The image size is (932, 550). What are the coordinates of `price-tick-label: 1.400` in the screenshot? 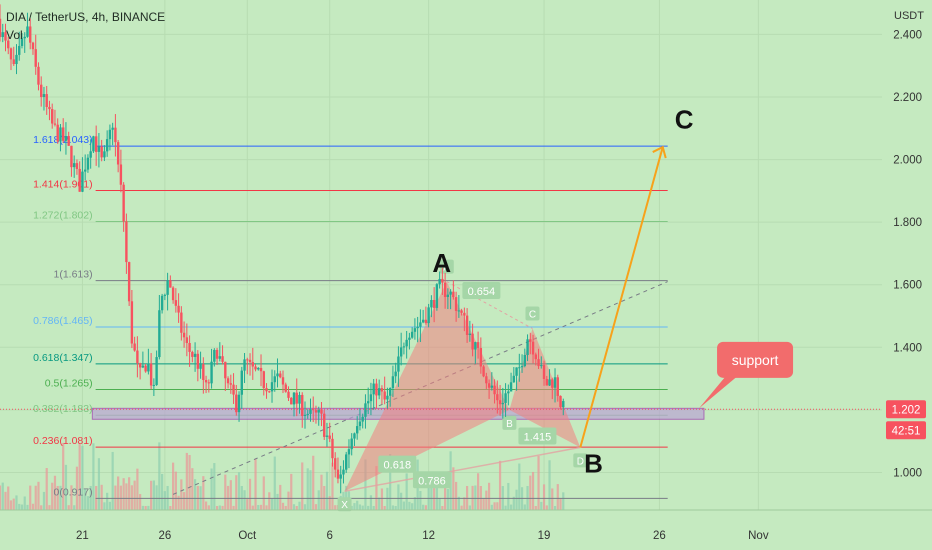 It's located at (907, 348).